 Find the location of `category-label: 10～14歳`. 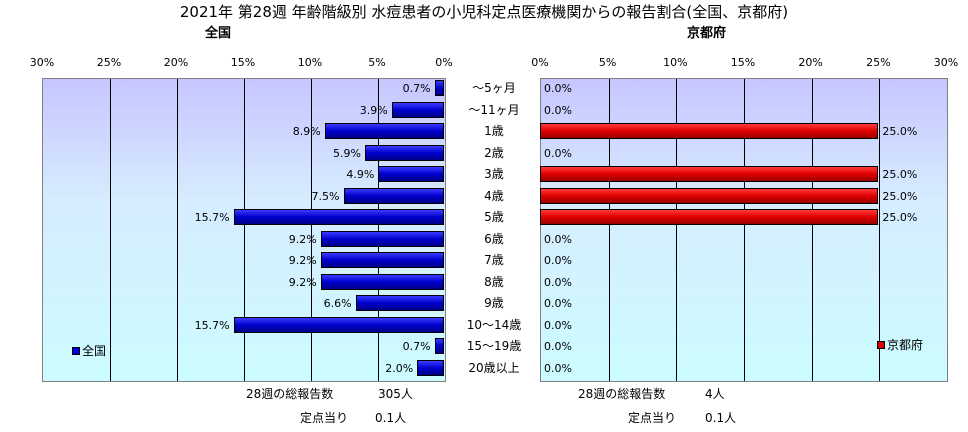

category-label: 10～14歳 is located at coordinates (494, 324).